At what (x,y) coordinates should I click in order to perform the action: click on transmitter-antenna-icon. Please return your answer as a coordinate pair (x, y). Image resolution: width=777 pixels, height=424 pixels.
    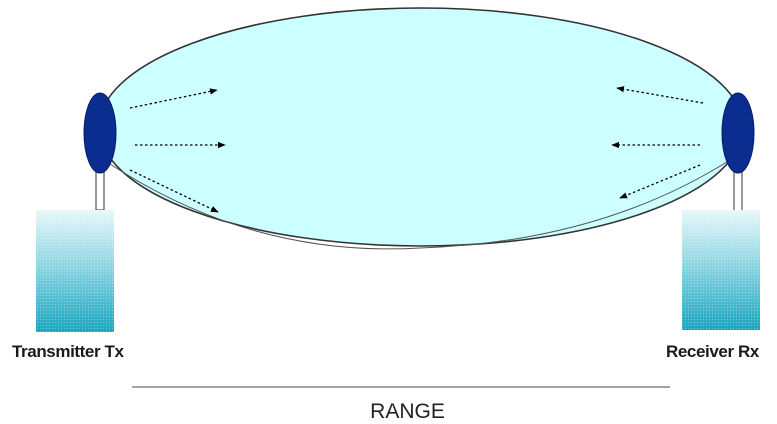
    Looking at the image, I should click on (100, 133).